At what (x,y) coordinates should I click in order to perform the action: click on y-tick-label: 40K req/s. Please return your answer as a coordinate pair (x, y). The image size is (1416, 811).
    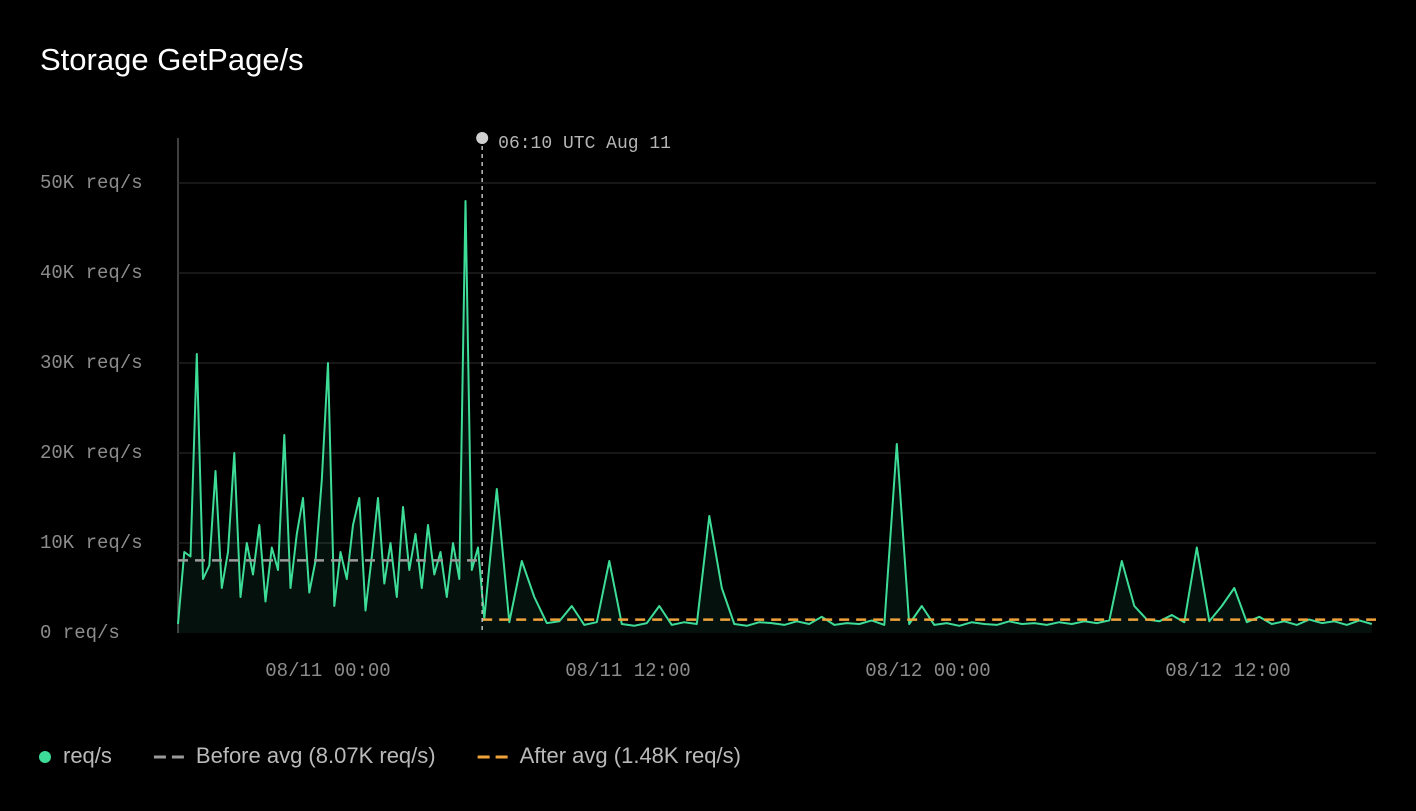
    Looking at the image, I should click on (91, 273).